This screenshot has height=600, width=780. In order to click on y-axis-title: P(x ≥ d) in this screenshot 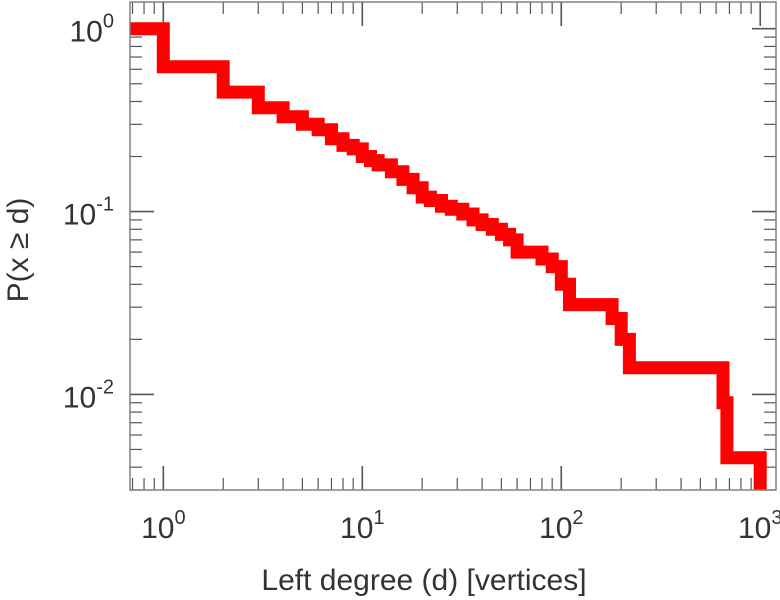, I will do `click(18, 250)`.